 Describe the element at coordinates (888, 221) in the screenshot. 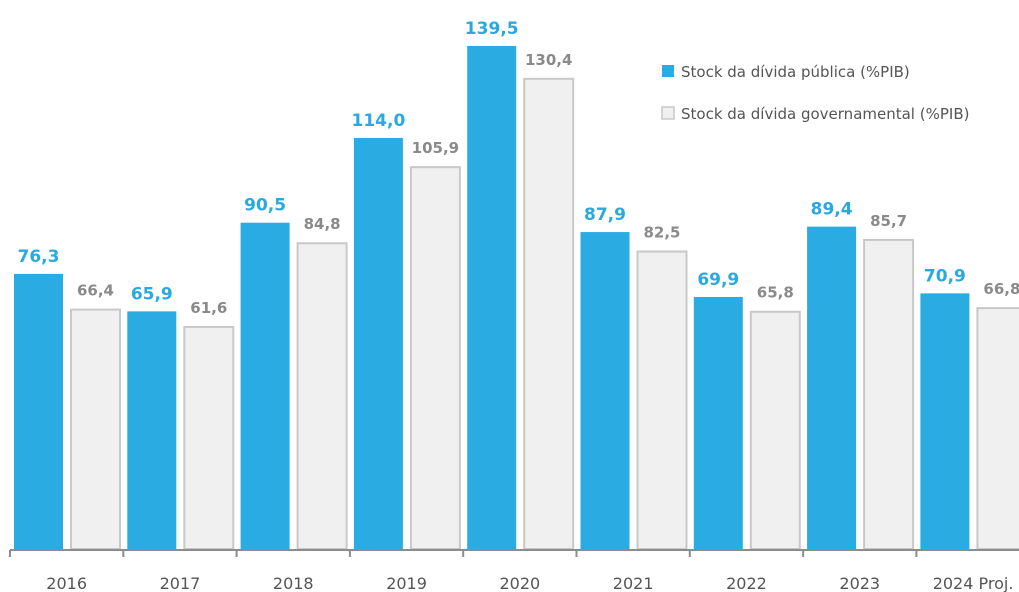

I see `value-label-government-debt-7: 85,7` at that location.